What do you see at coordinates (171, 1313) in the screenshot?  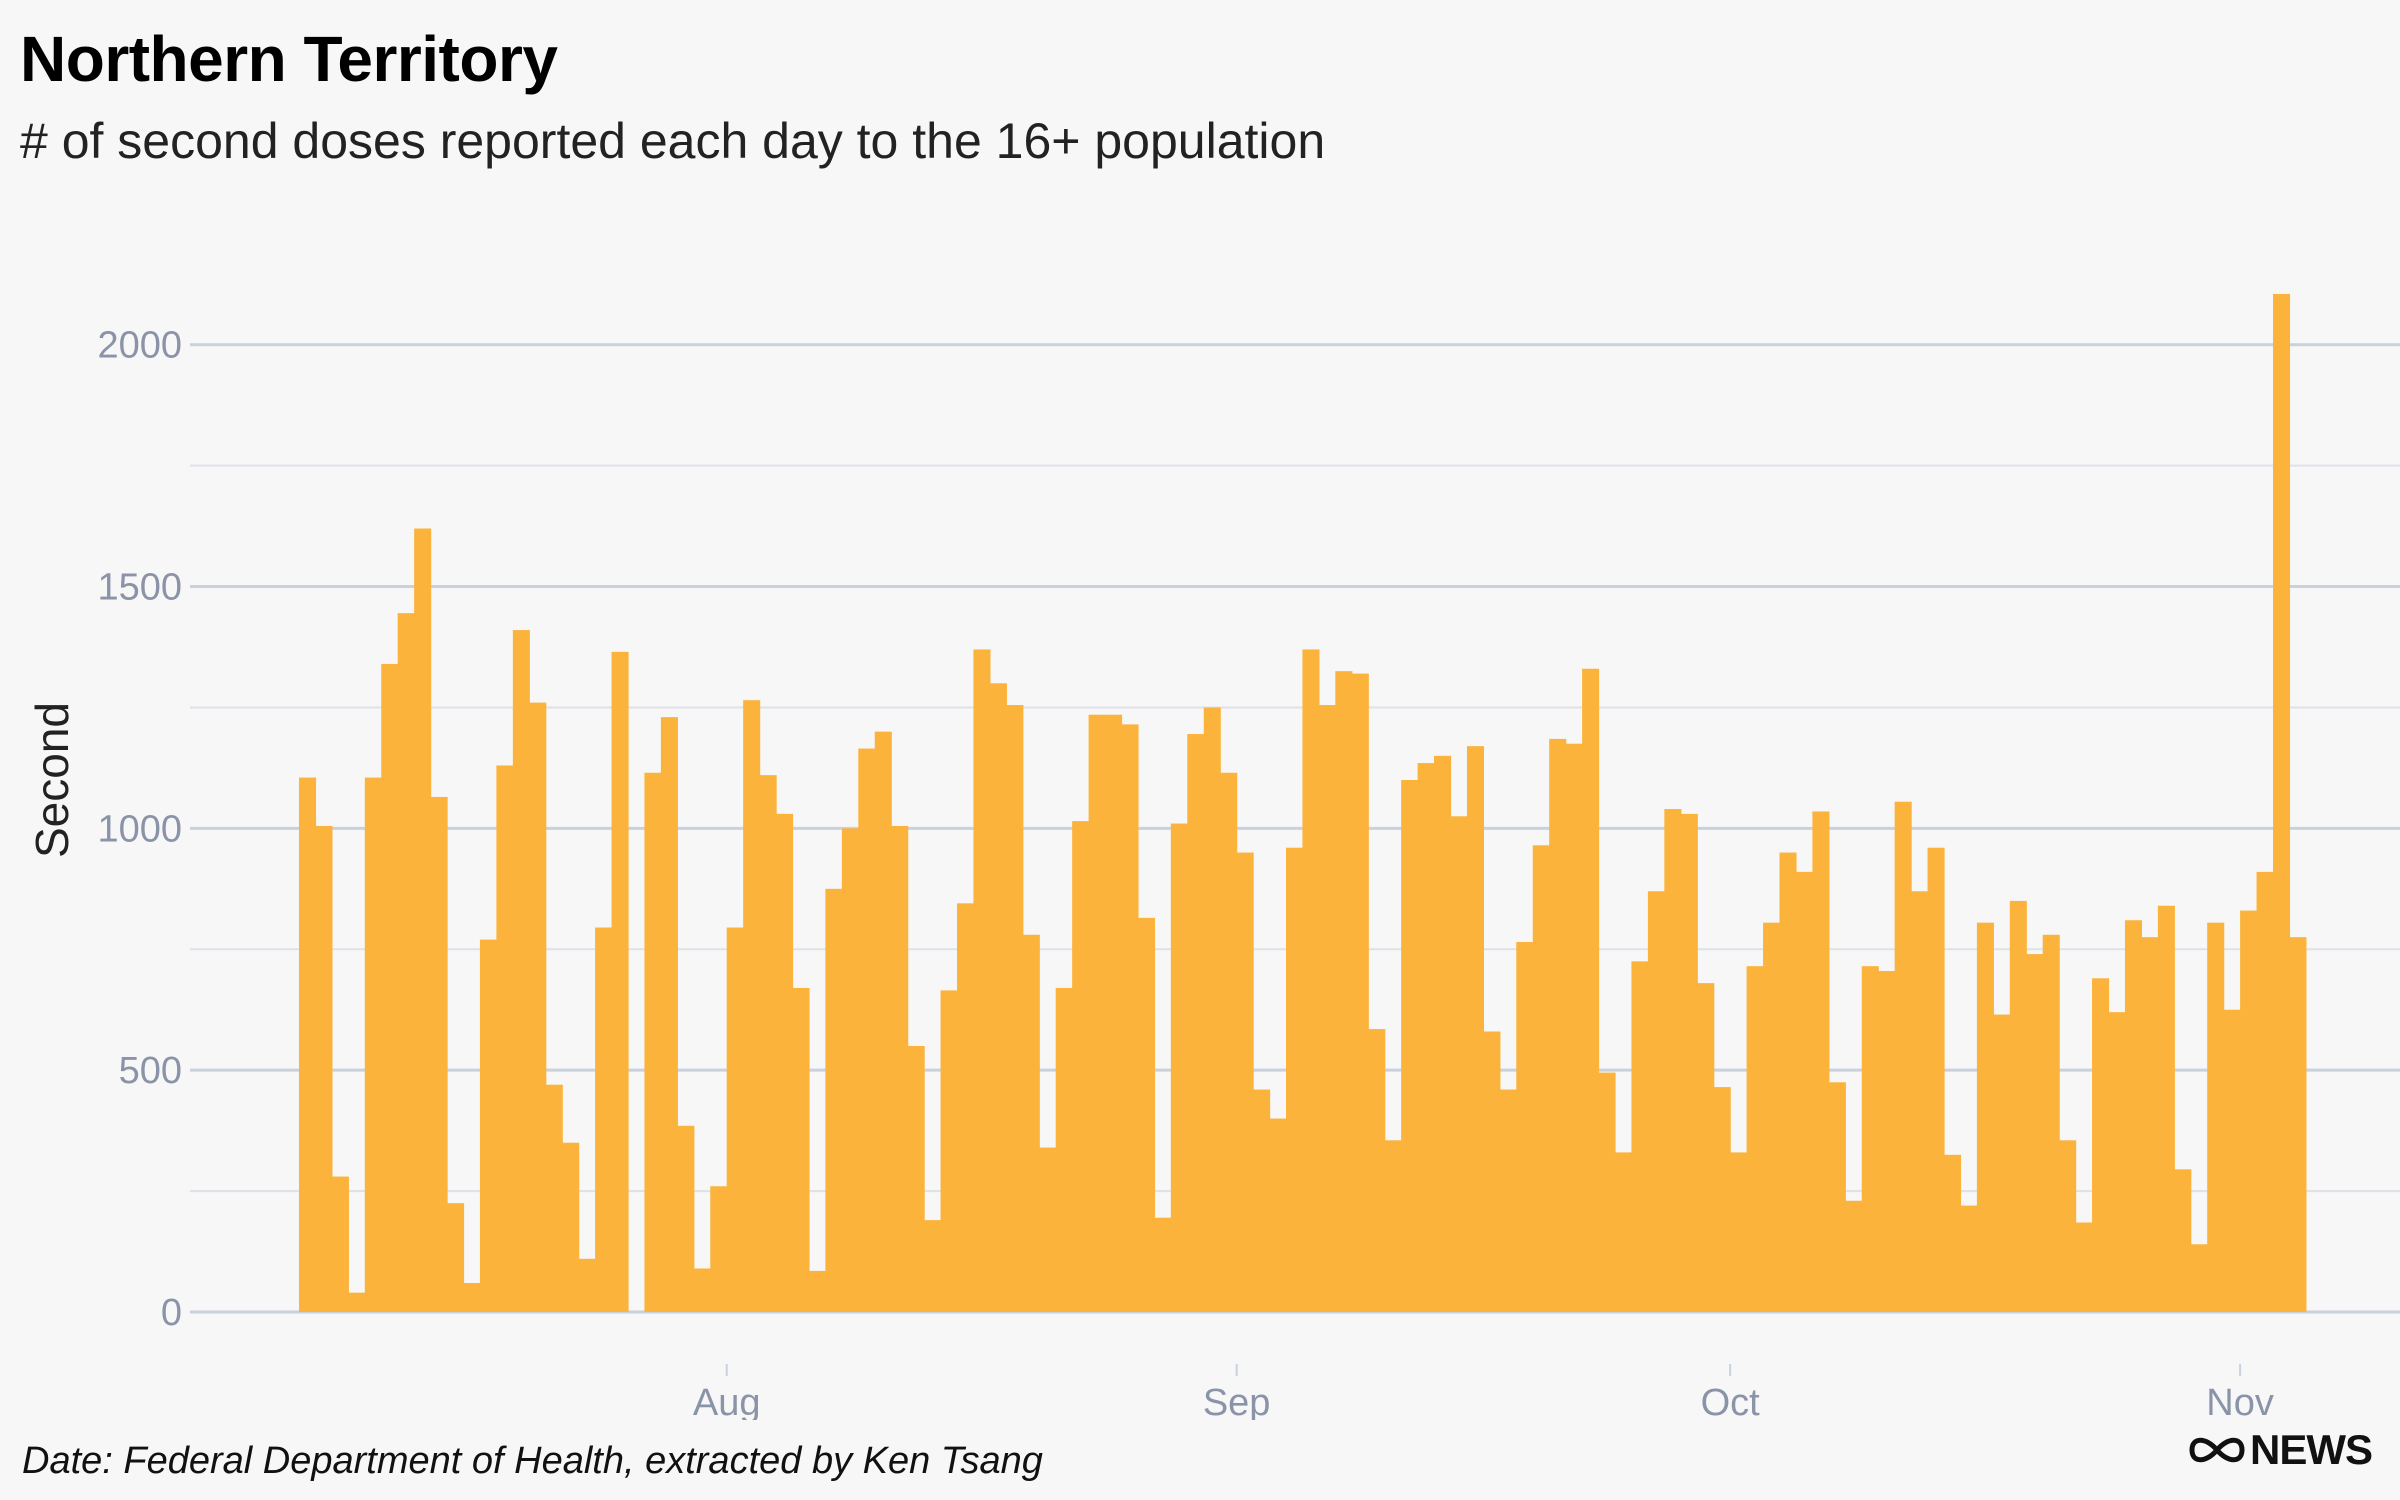 I see `y-tick-label: 0` at bounding box center [171, 1313].